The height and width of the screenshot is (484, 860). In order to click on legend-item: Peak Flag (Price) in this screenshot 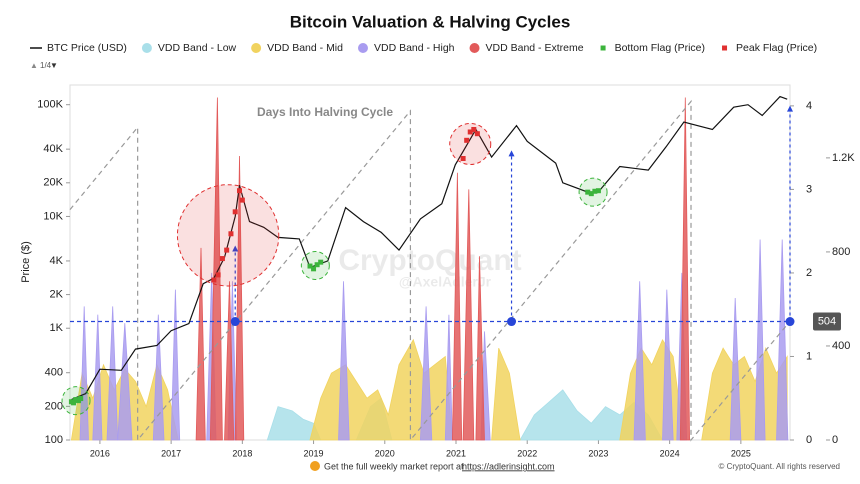, I will do `click(769, 48)`.